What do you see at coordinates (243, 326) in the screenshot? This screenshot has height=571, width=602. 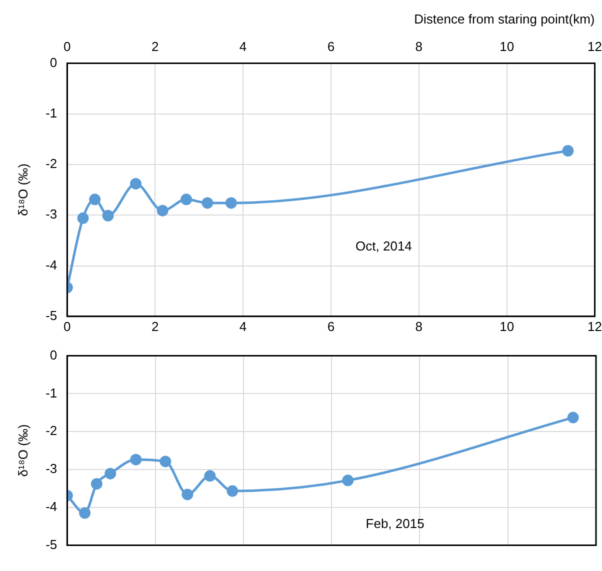 I see `x-tick-label: 4` at bounding box center [243, 326].